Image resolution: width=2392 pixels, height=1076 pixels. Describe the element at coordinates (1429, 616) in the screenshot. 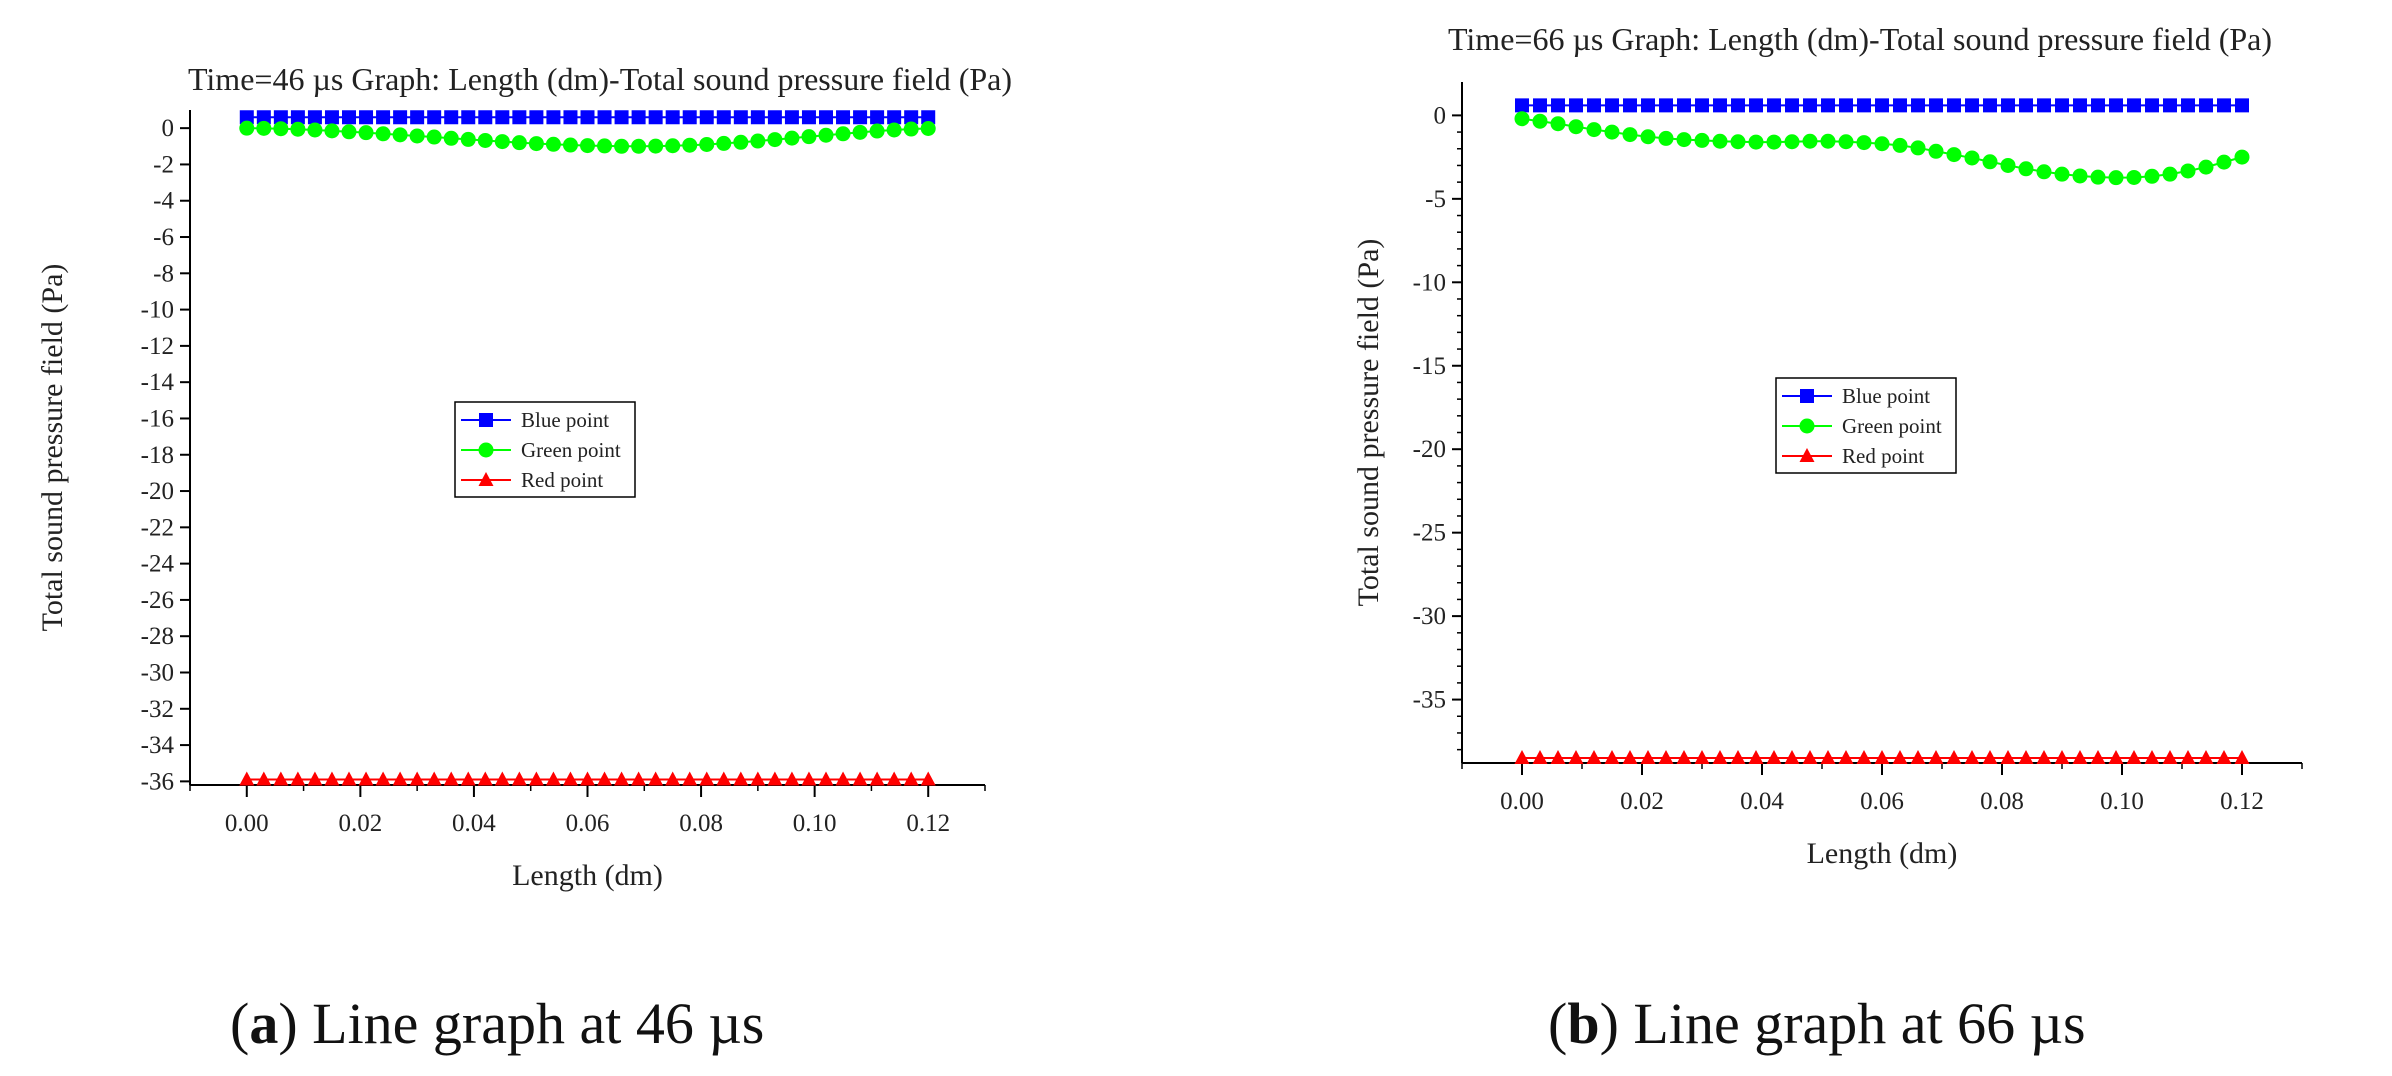

I see `y-tick-label: -30` at that location.